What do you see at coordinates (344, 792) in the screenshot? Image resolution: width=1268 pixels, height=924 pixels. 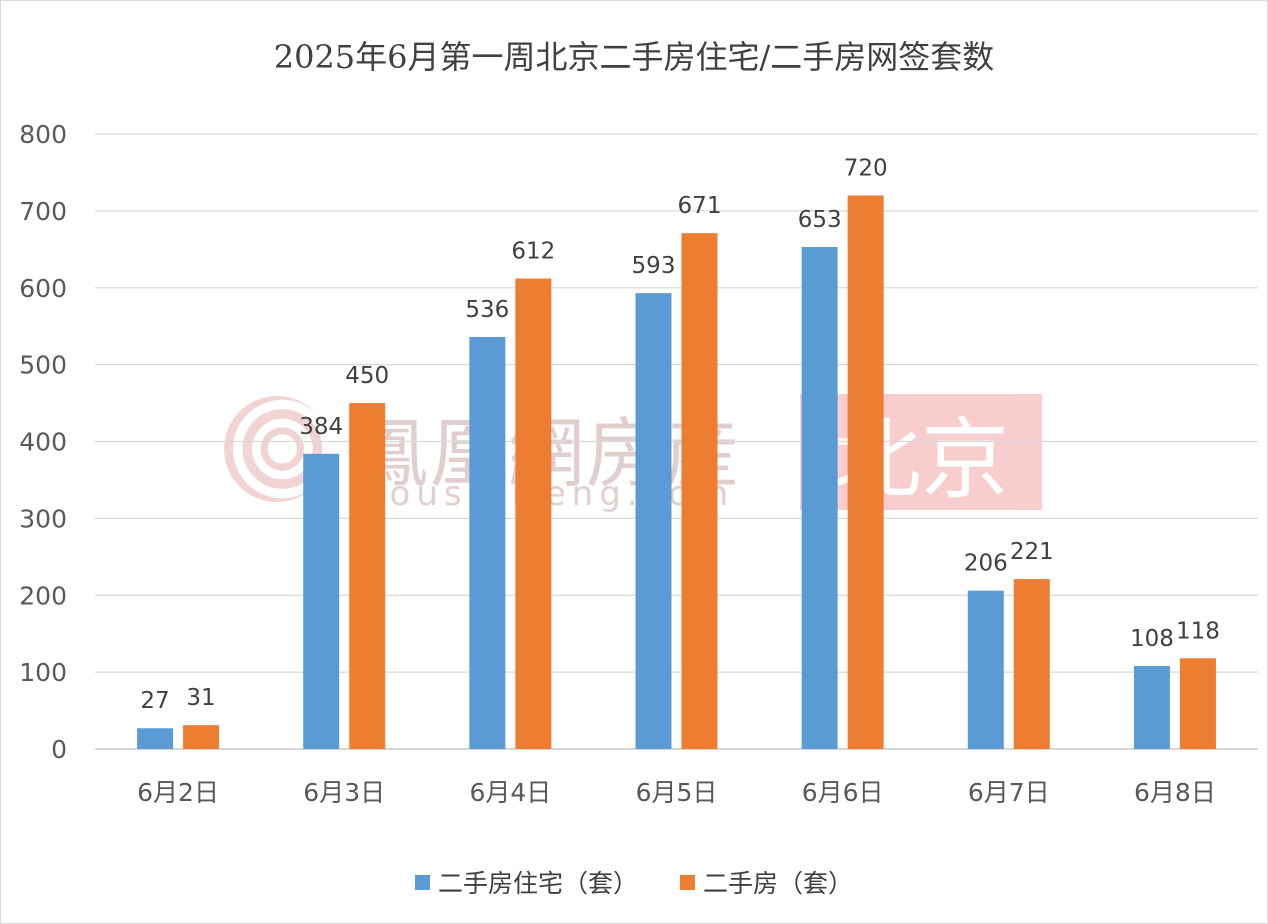 I see `x-tick-label: 6月3日` at bounding box center [344, 792].